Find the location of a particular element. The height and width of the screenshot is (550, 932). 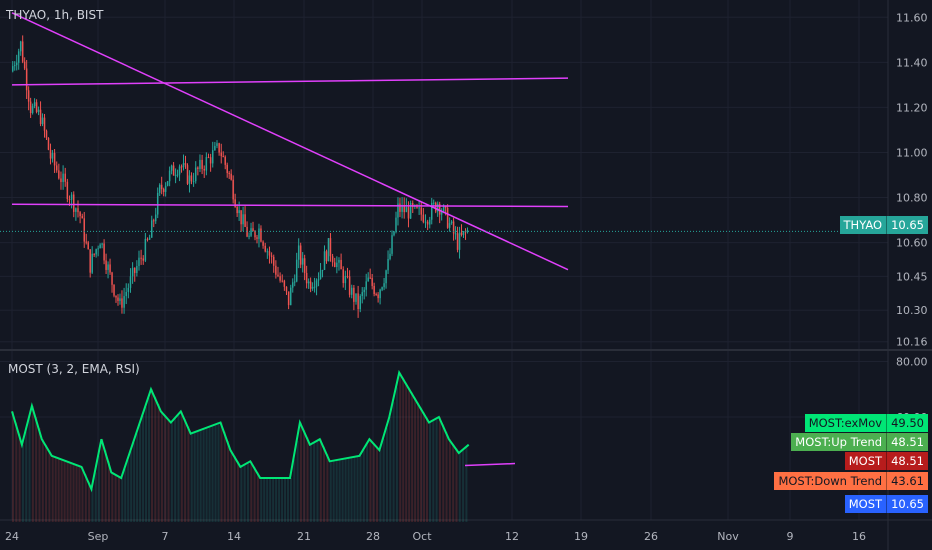

indicator-pane-title: MOST (3, 2, EMA, RSI) is located at coordinates (74, 369).